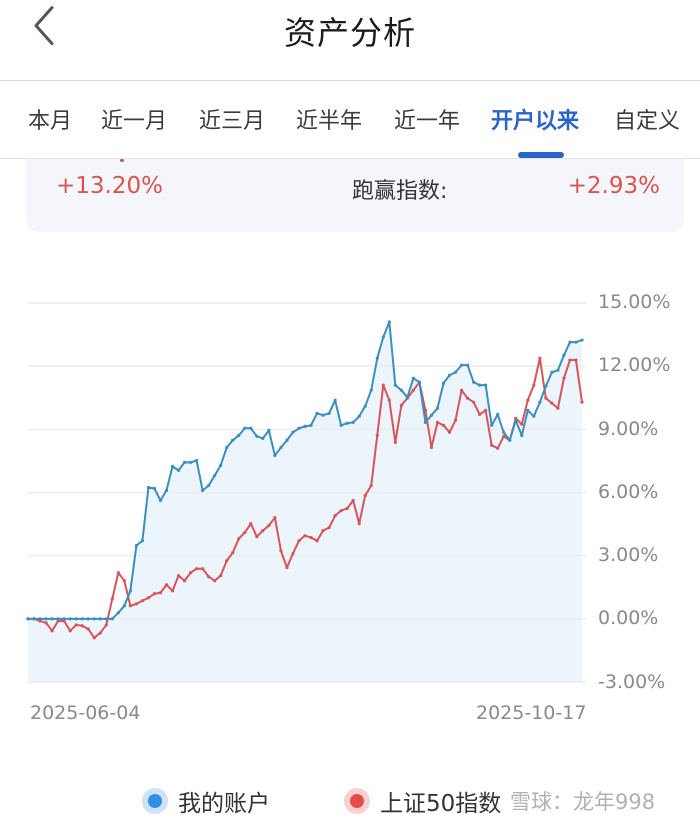 The width and height of the screenshot is (700, 824). I want to click on y-tick-label: -3.00%, so click(632, 682).